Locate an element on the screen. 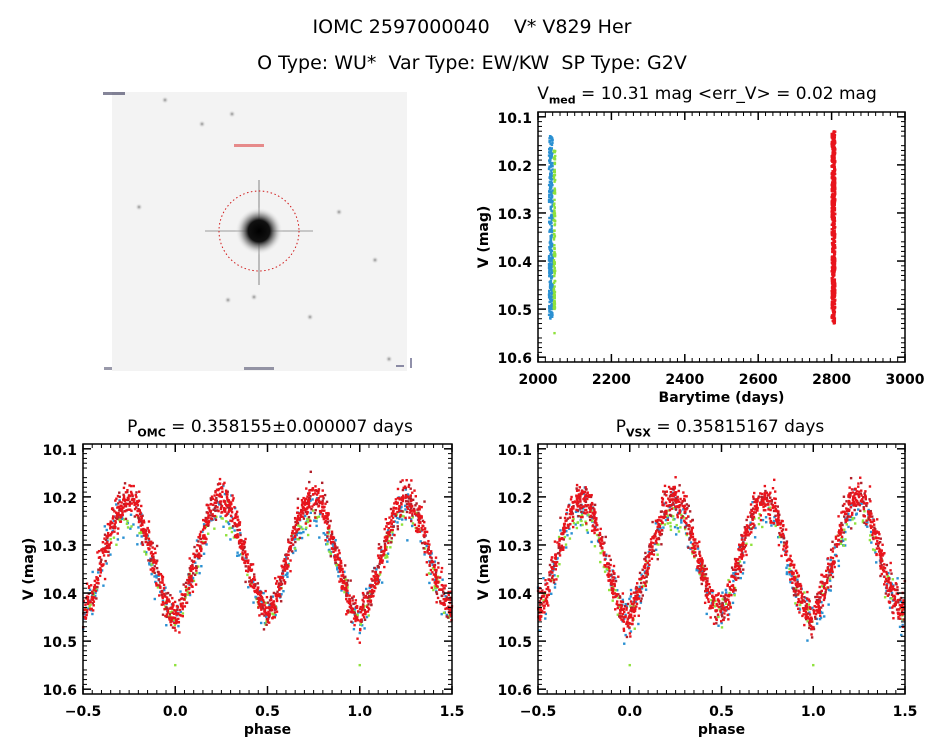  field-star is located at coordinates (139, 207).